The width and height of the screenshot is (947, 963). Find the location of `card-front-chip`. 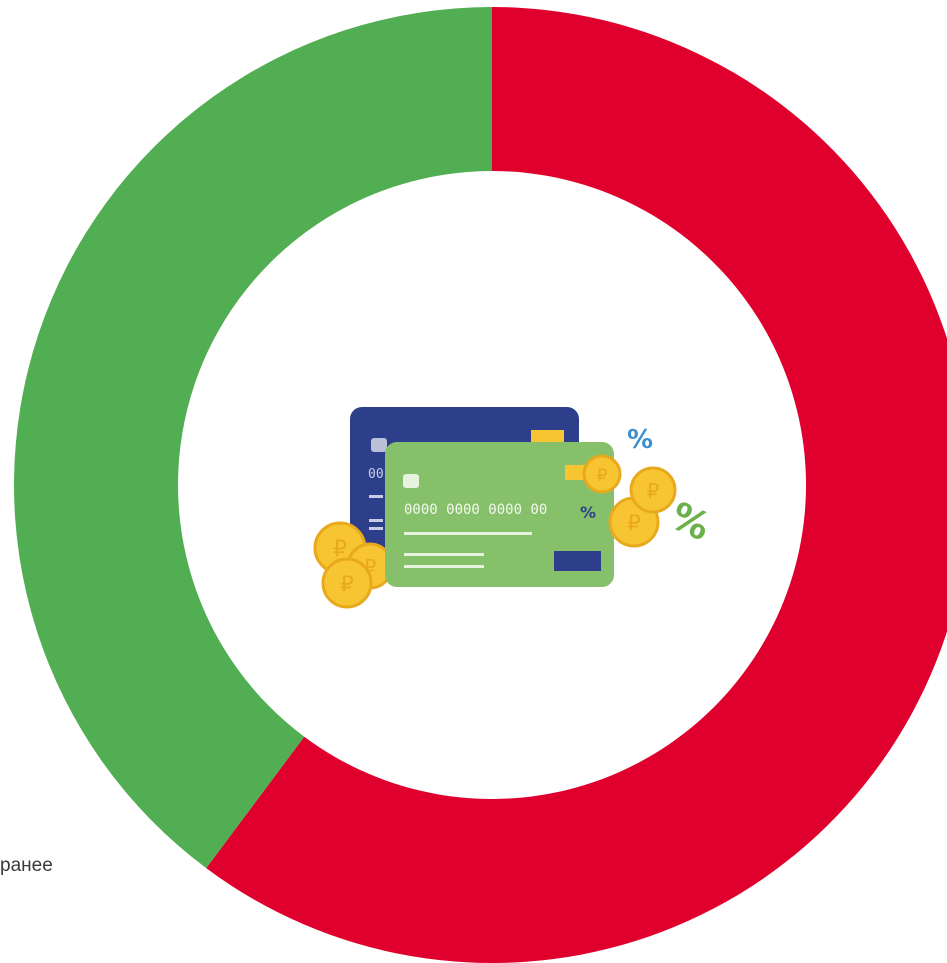

card-front-chip is located at coordinates (411, 481).